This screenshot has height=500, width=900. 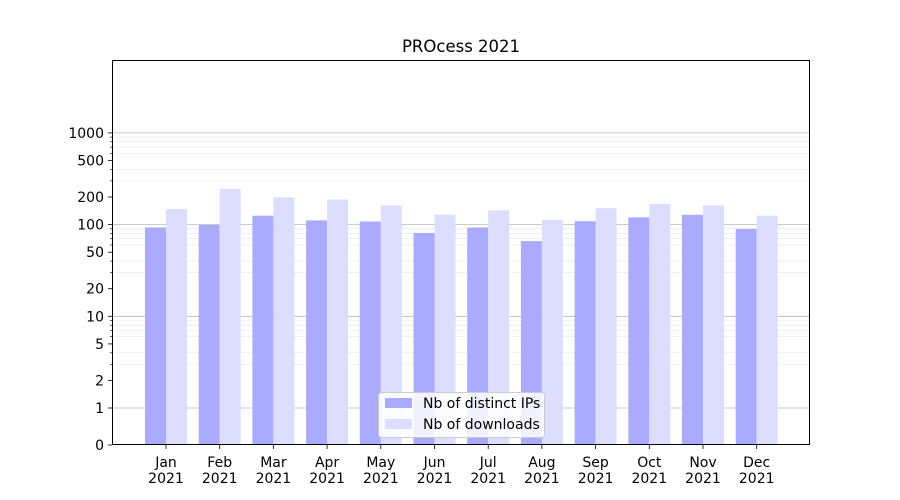 What do you see at coordinates (481, 425) in the screenshot?
I see `legend-label-1: Nb of downloads` at bounding box center [481, 425].